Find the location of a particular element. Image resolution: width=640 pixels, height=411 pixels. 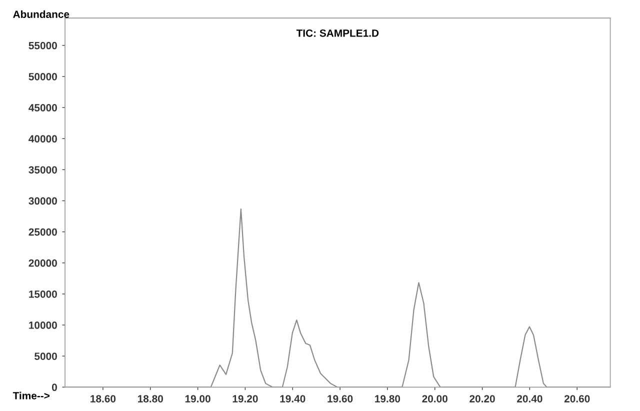

x-tick-label: 20.00 is located at coordinates (435, 398).